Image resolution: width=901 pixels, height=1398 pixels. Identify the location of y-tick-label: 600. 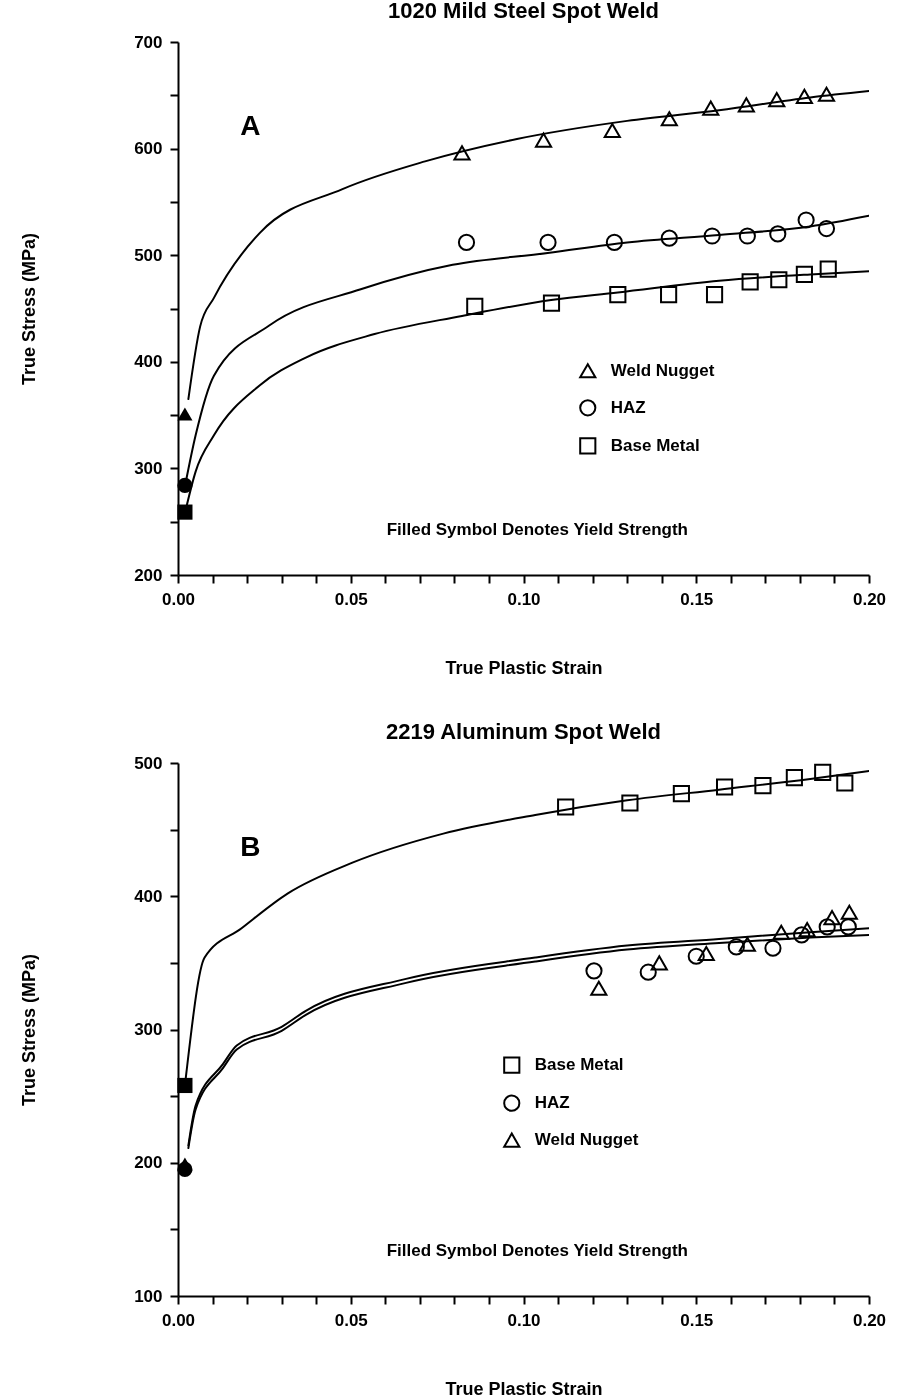
(148, 149).